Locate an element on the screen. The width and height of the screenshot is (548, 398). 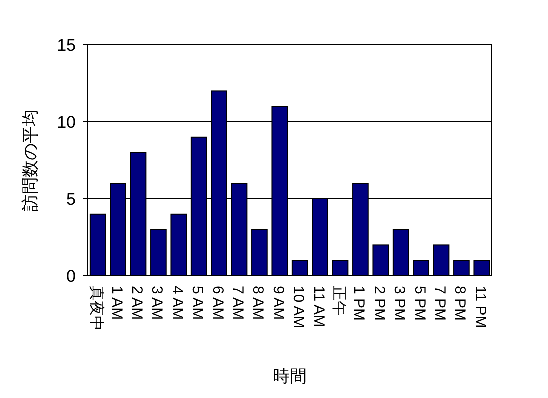
x-tick-label: 5 PM is located at coordinates (419, 304).